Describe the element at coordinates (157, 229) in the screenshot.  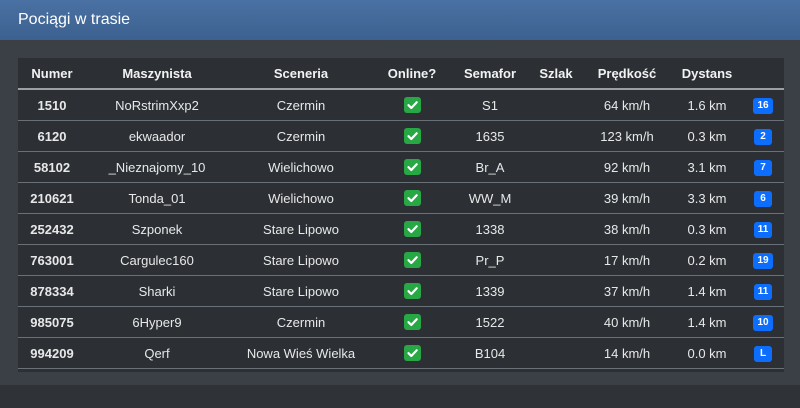
I see `driver: Szponek` at that location.